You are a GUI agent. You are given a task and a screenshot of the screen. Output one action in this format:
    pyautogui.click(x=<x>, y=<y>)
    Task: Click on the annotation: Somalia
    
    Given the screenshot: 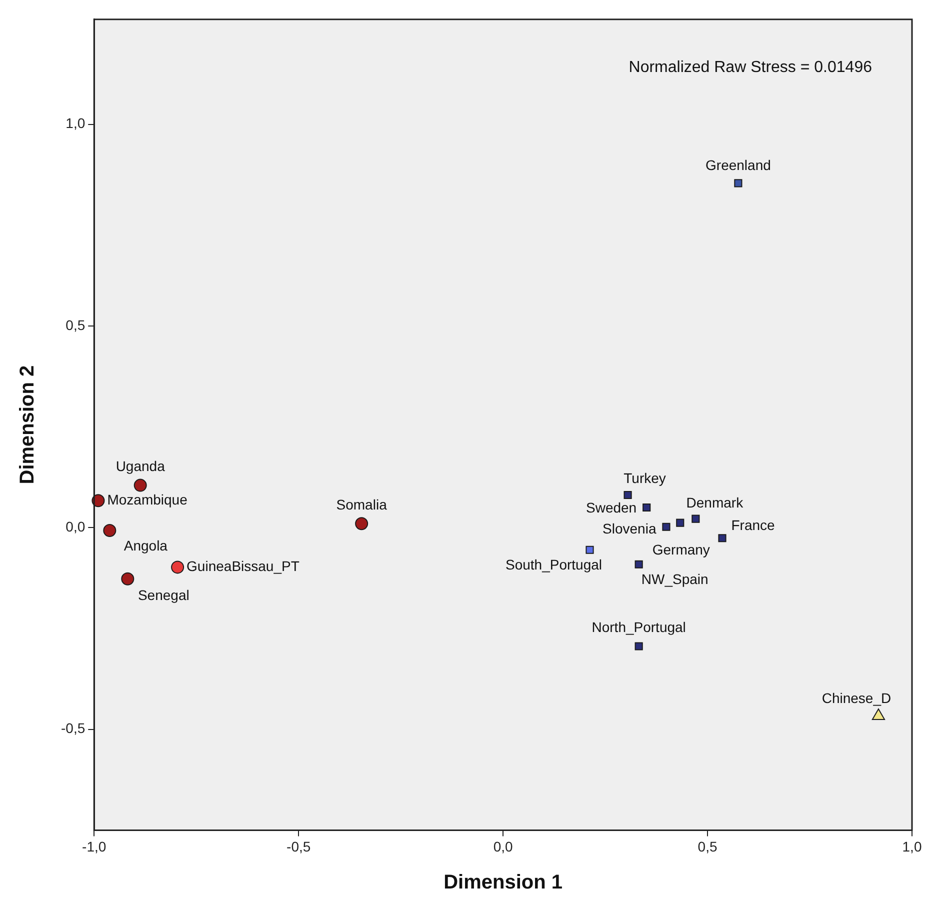 What is the action you would take?
    pyautogui.click(x=362, y=504)
    